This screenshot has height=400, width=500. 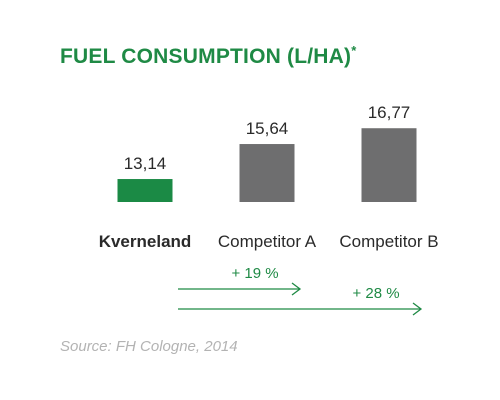 I want to click on chart-title-text: FUEL CONSUMPTION (L/HA), so click(x=206, y=56).